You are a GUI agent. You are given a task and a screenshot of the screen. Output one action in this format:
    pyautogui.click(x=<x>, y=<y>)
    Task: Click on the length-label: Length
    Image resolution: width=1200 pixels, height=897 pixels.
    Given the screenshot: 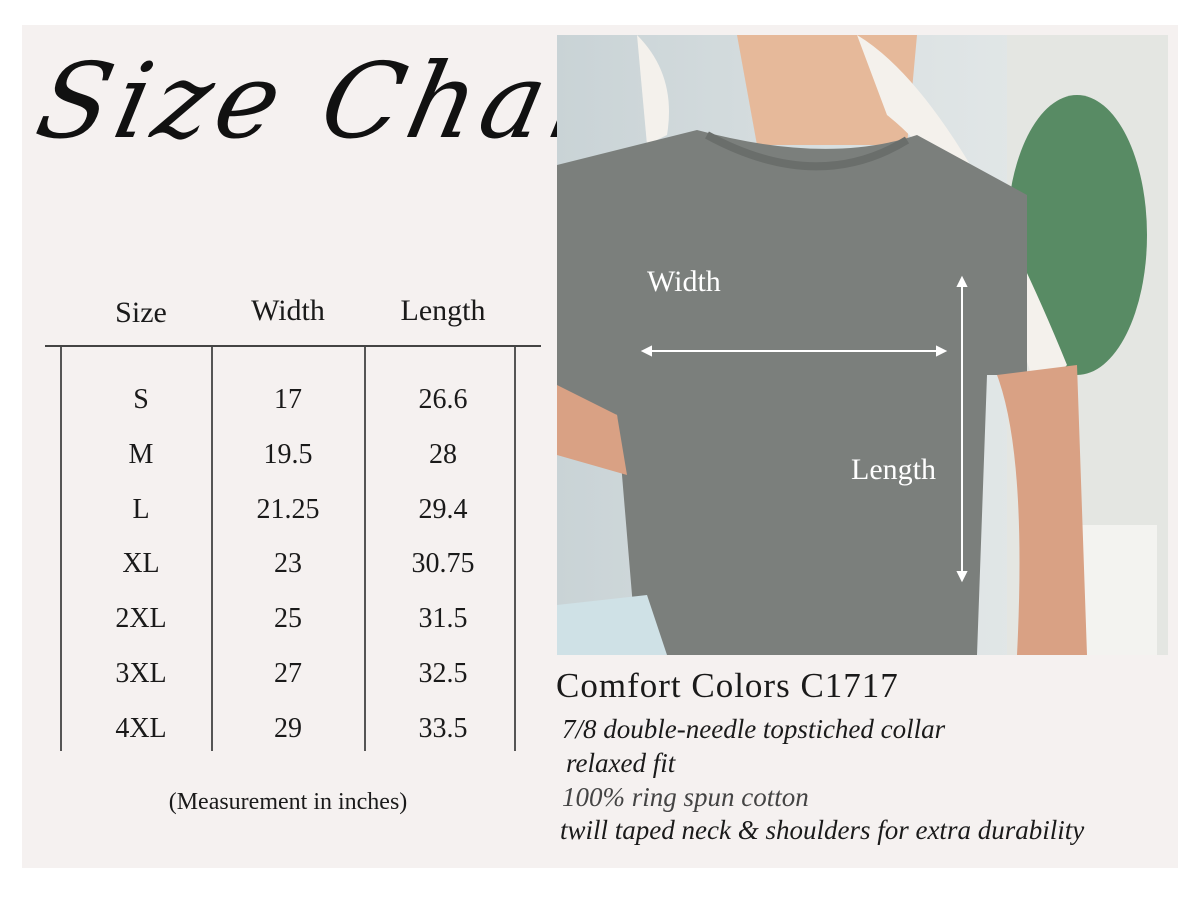 What is the action you would take?
    pyautogui.click(x=893, y=469)
    